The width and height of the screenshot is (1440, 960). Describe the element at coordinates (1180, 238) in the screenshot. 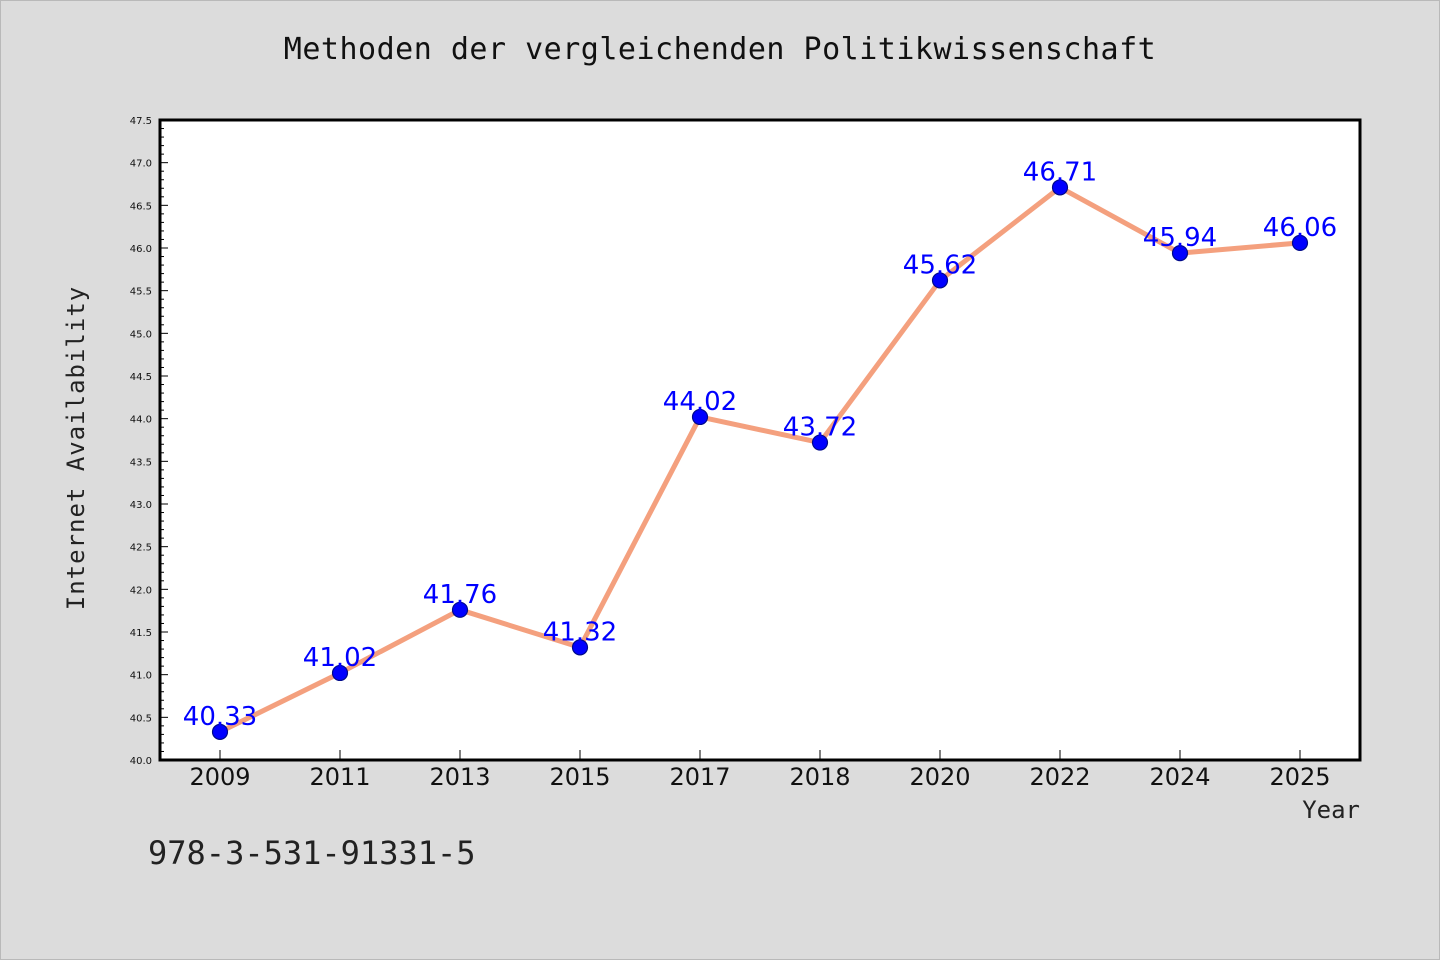

I see `data-label: 45.94` at that location.